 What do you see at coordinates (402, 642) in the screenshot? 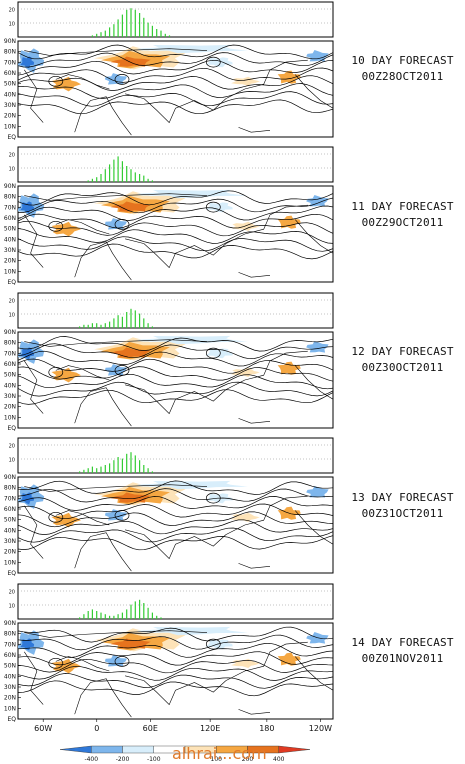
I see `panel-label-forecast-5: 14 DAY FORECAST` at bounding box center [402, 642].